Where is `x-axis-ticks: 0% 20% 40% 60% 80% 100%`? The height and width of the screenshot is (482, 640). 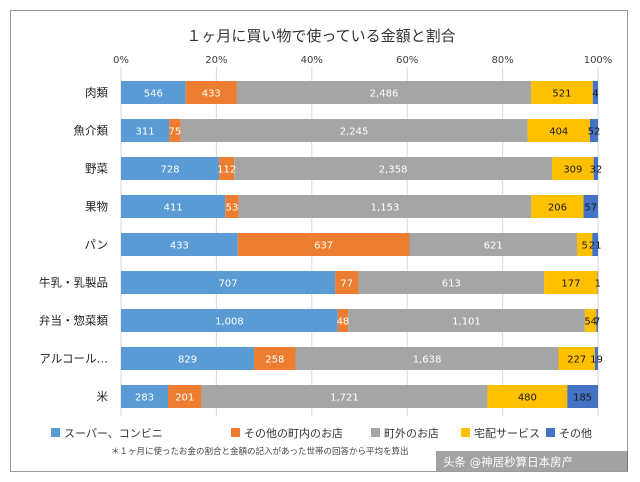
x-axis-ticks: 0% 20% 40% 60% 80% 100% is located at coordinates (362, 60).